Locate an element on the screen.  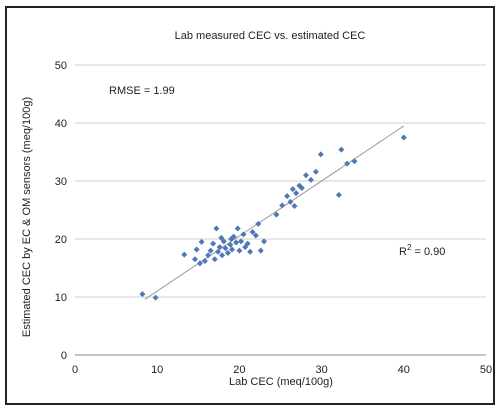
x-tick-label: 30 is located at coordinates (321, 370).